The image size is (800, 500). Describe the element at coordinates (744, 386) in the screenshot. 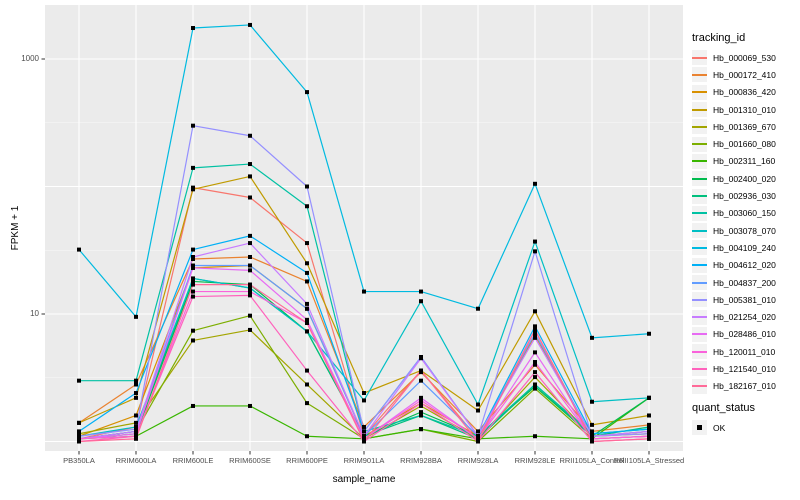

I see `legend-item-label: Hb_182167_010` at that location.